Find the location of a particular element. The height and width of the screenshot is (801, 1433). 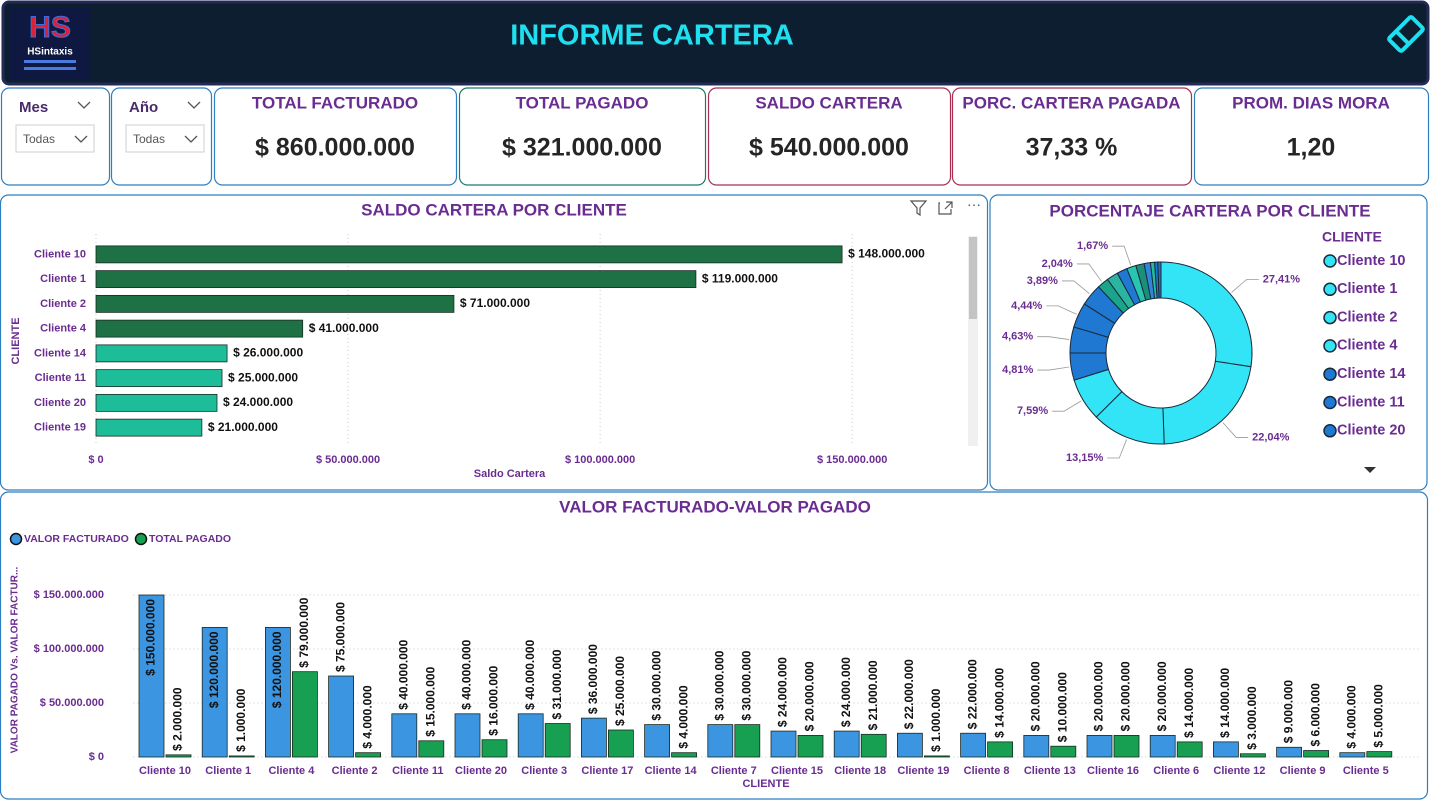

legend-label: Cliente 20 is located at coordinates (1371, 431).